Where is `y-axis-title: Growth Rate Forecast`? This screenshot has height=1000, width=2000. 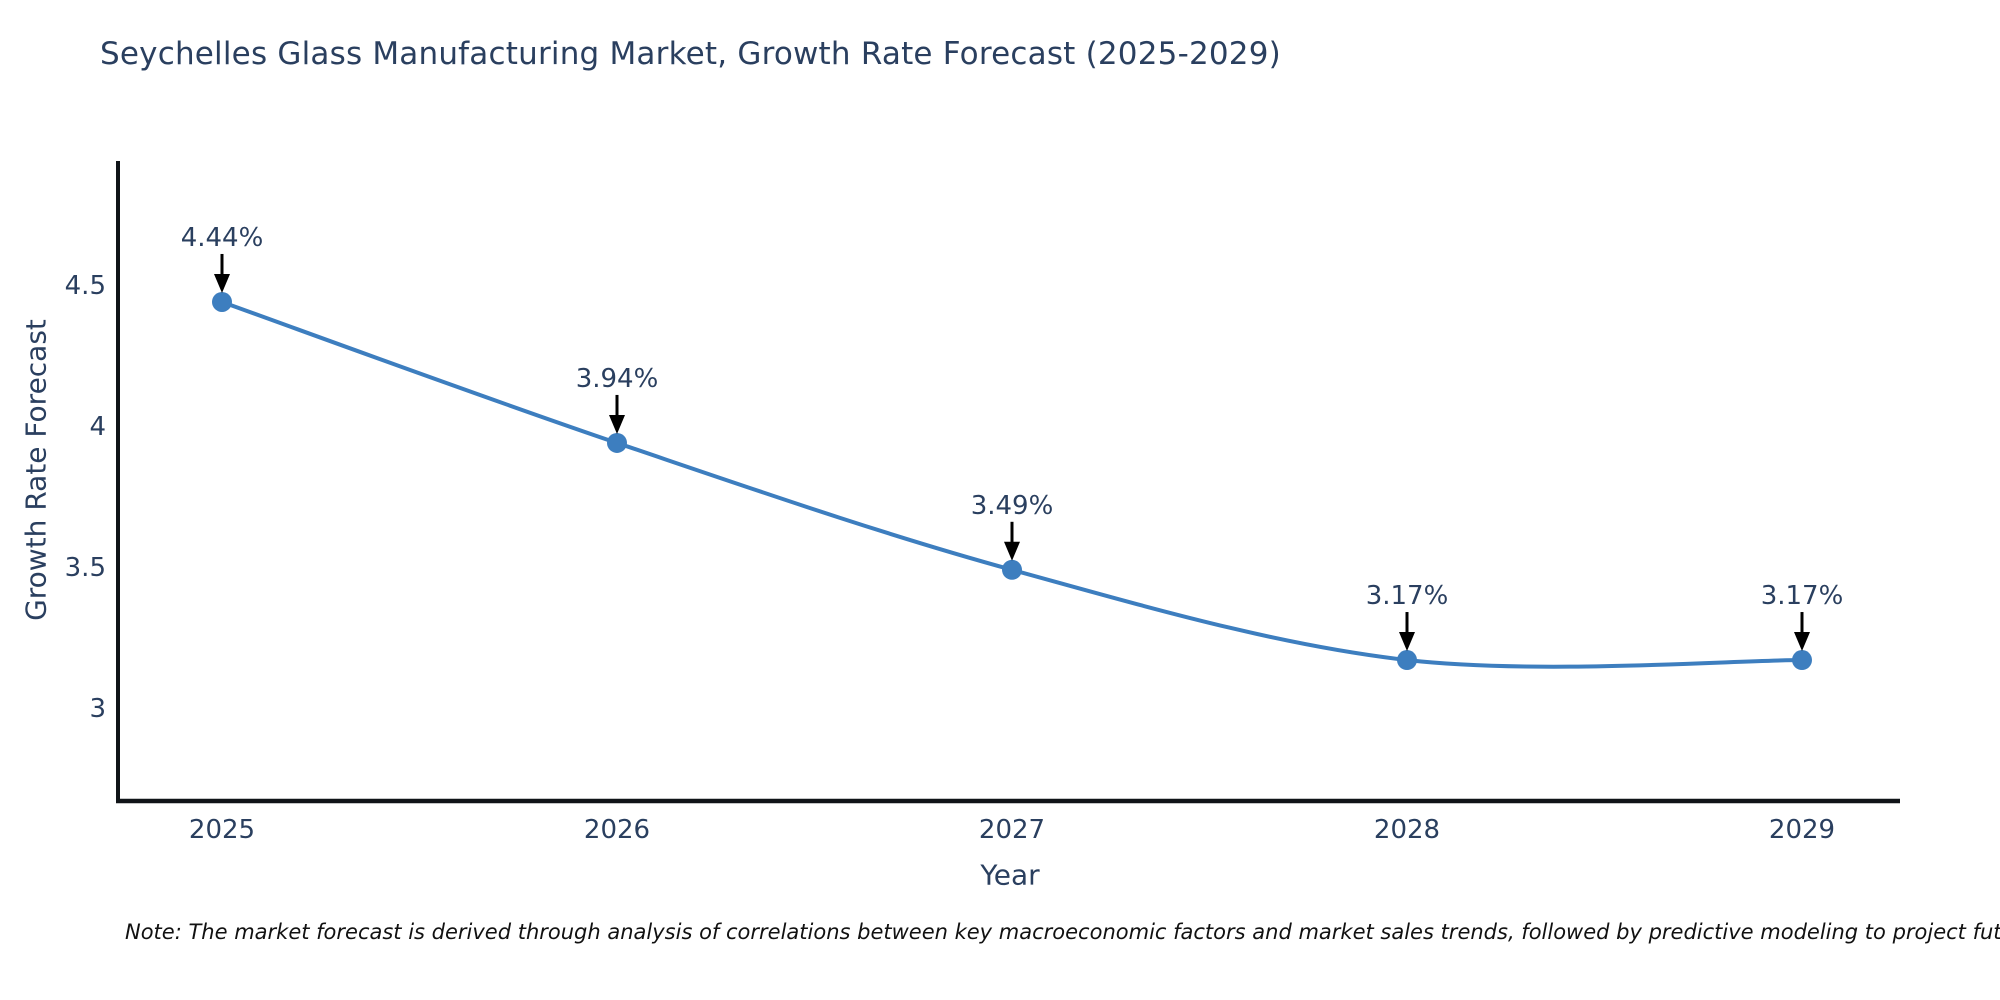 y-axis-title: Growth Rate Forecast is located at coordinates (36, 470).